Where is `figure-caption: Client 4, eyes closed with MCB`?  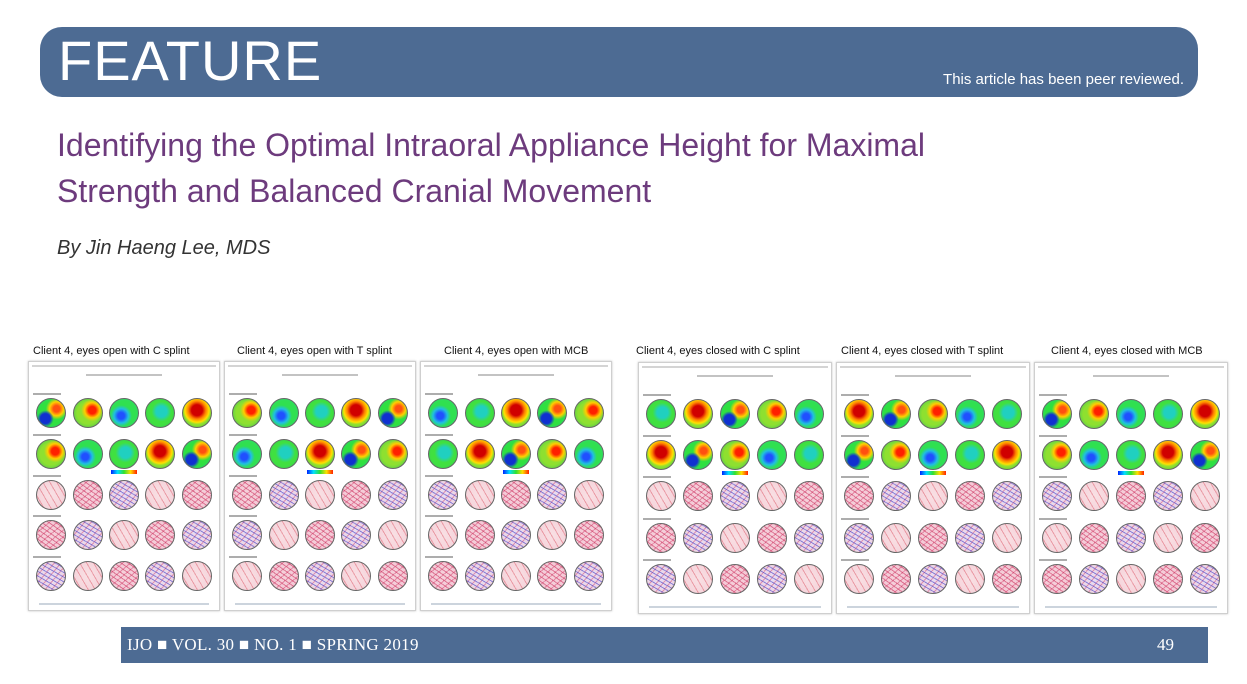 figure-caption: Client 4, eyes closed with MCB is located at coordinates (1127, 351).